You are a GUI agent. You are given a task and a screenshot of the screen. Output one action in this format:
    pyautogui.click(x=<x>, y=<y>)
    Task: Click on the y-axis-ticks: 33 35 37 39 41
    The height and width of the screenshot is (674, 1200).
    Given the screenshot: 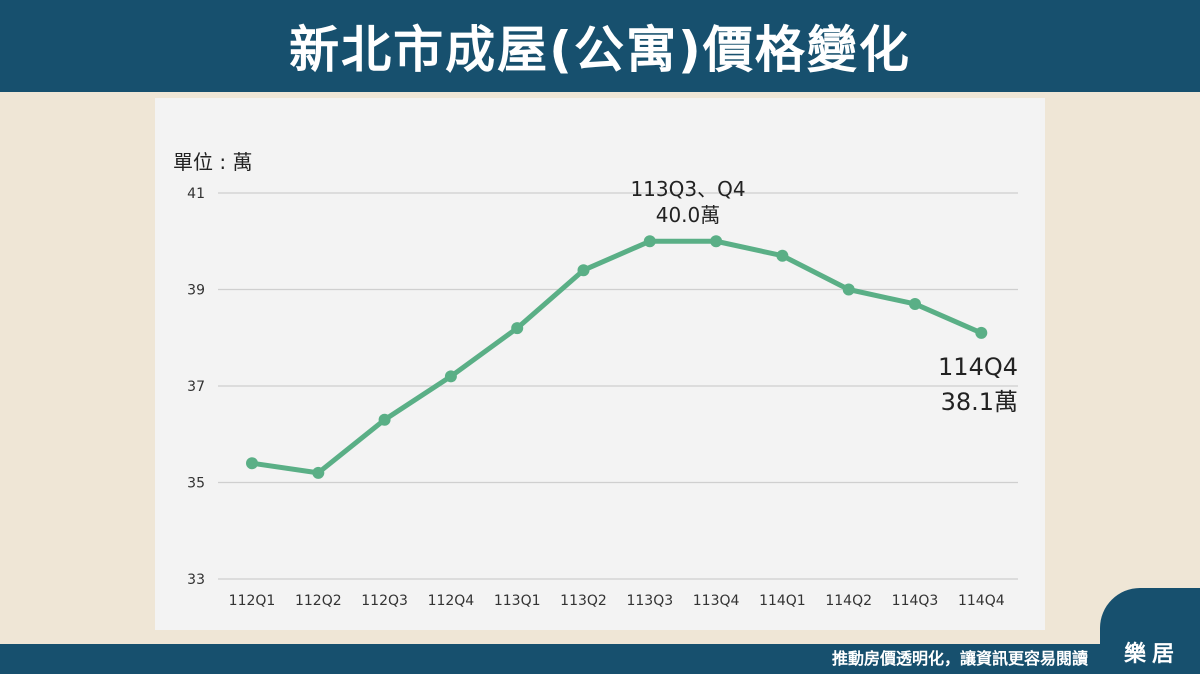 What is the action you would take?
    pyautogui.click(x=196, y=387)
    